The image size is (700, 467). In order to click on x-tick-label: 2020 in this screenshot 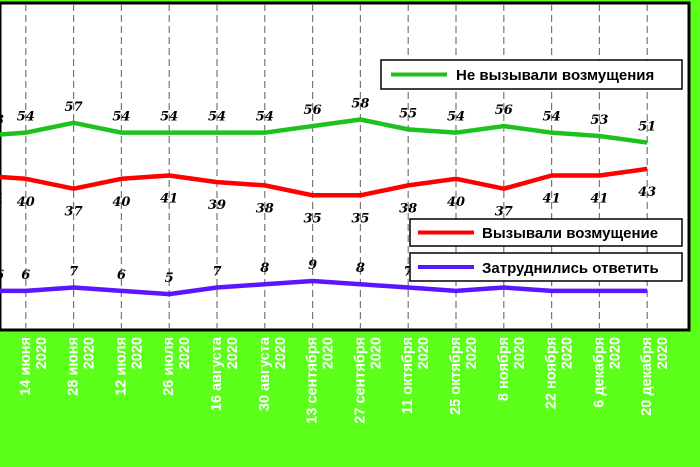, I will do `click(1, 353)`.